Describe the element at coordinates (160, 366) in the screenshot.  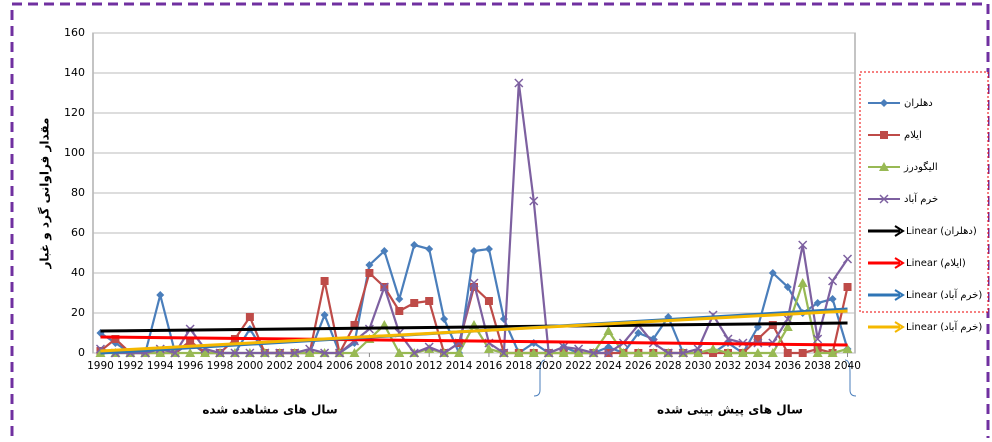
I see `x-tick-label: 1994` at that location.